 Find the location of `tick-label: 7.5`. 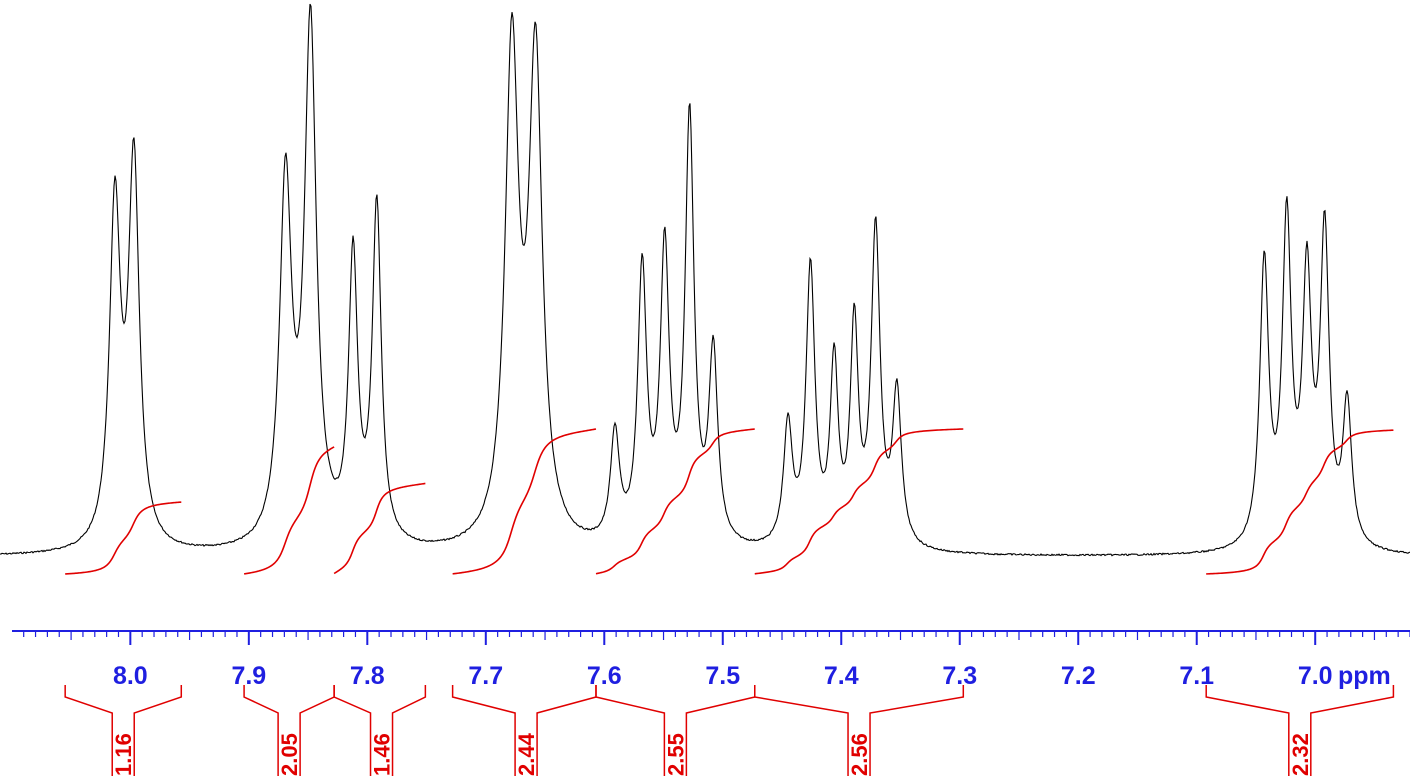

tick-label: 7.5 is located at coordinates (722, 676).